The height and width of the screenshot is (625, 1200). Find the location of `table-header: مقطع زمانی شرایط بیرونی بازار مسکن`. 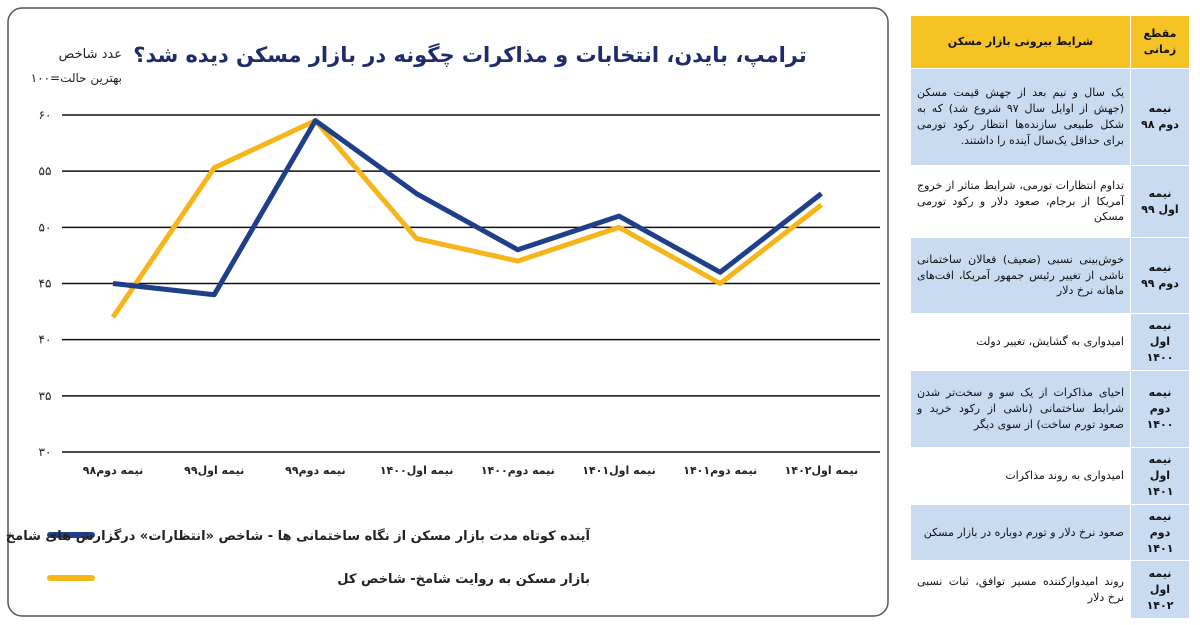

table-header: مقطع زمانی شرایط بیرونی بازار مسکن is located at coordinates (1050, 42).